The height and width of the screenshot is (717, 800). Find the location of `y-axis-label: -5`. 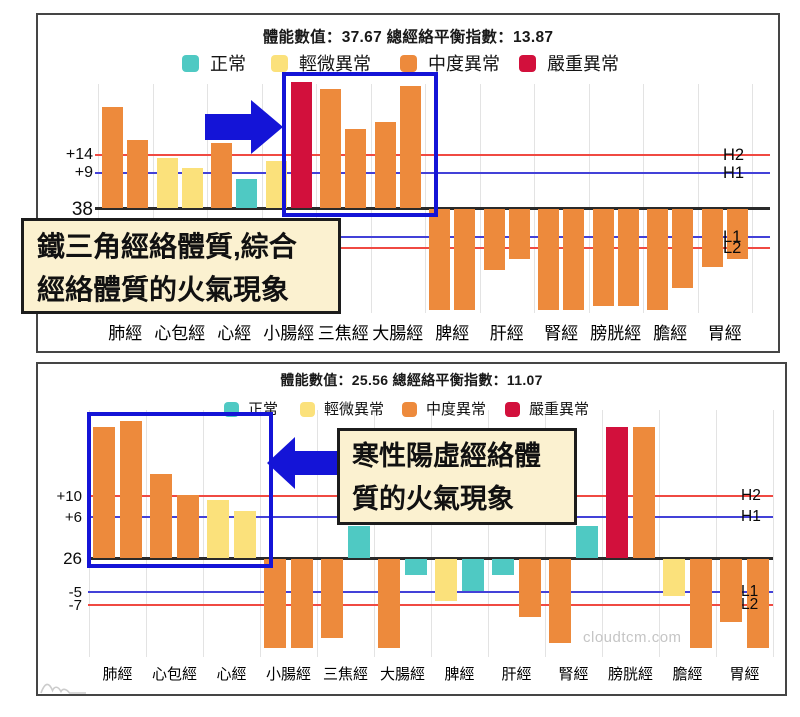

y-axis-label: -5 is located at coordinates (75, 592).